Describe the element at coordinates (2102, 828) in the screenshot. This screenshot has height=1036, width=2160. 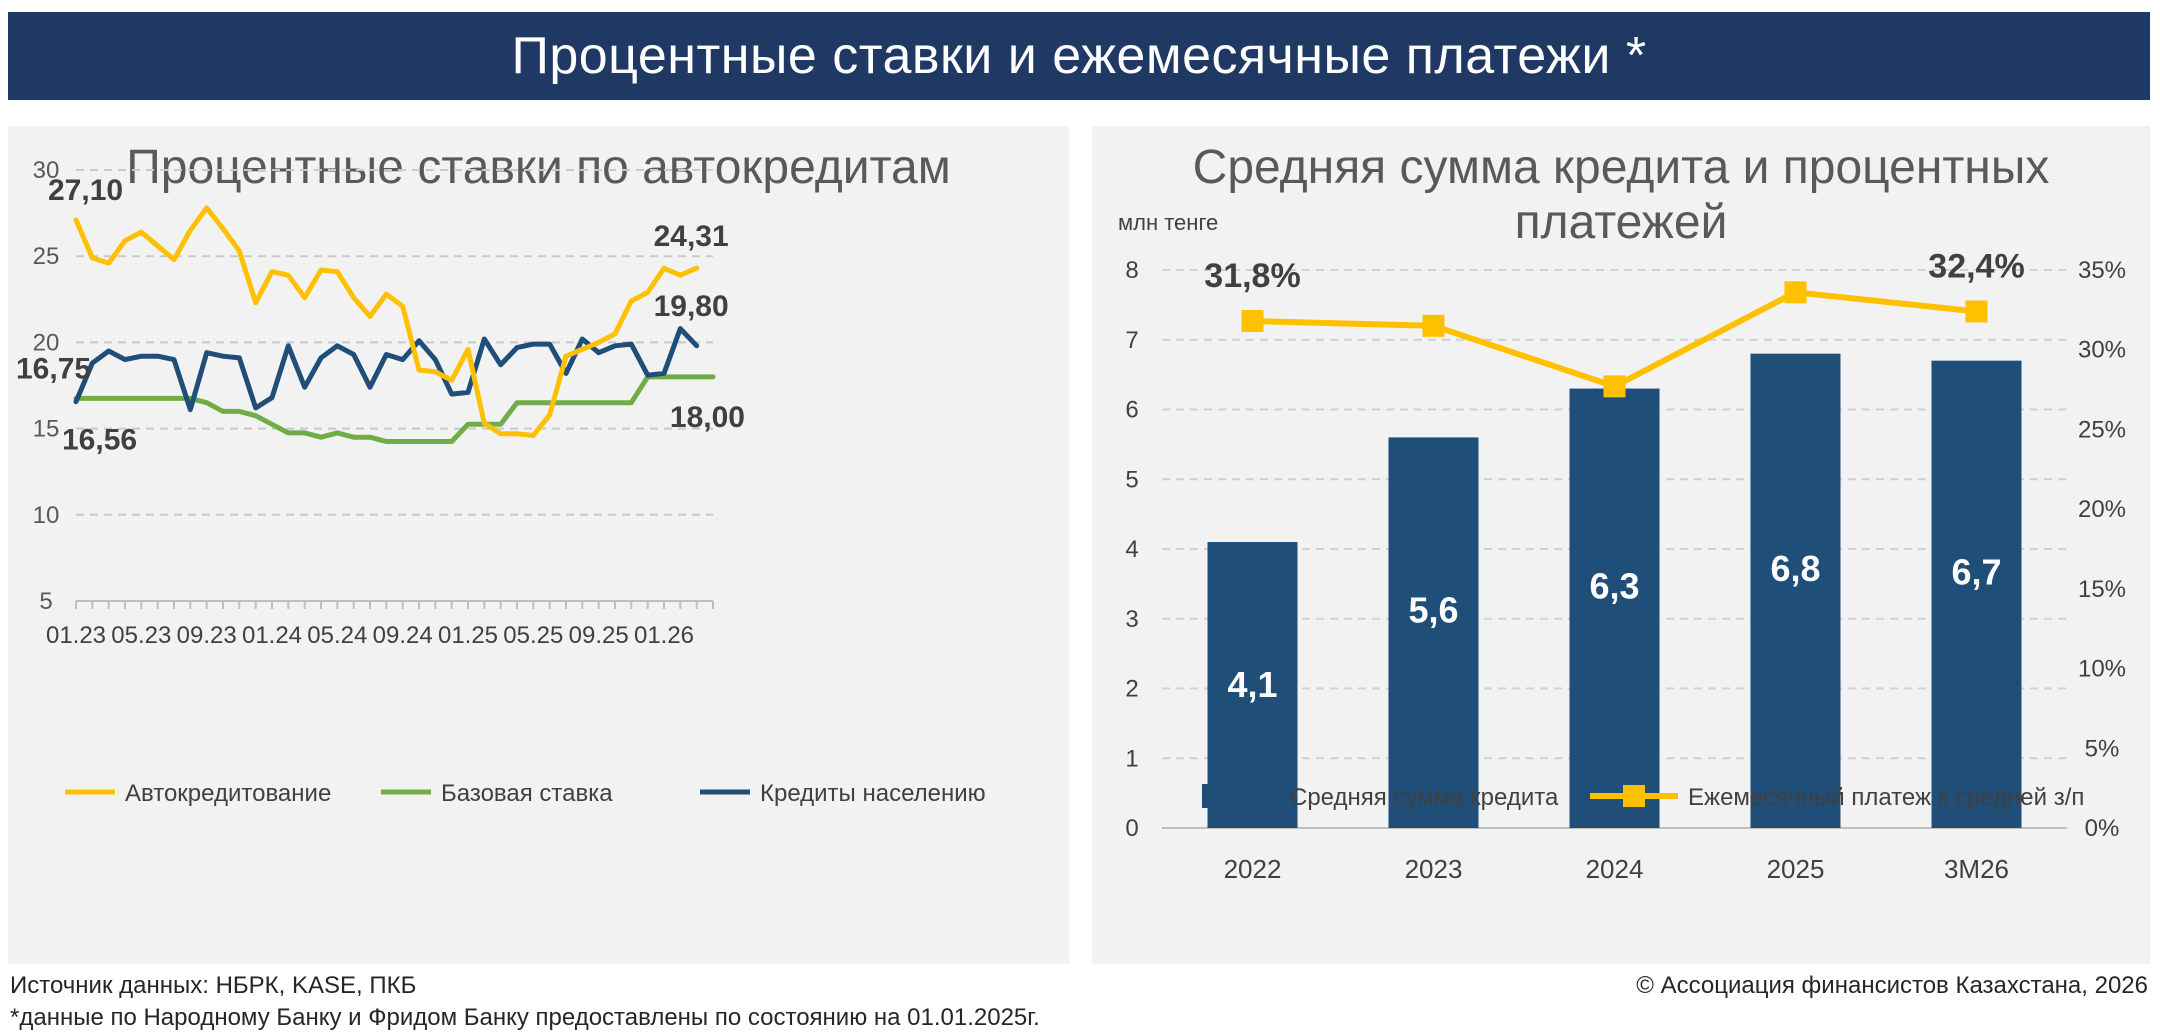
I see `y2-tick-label: 0%` at that location.